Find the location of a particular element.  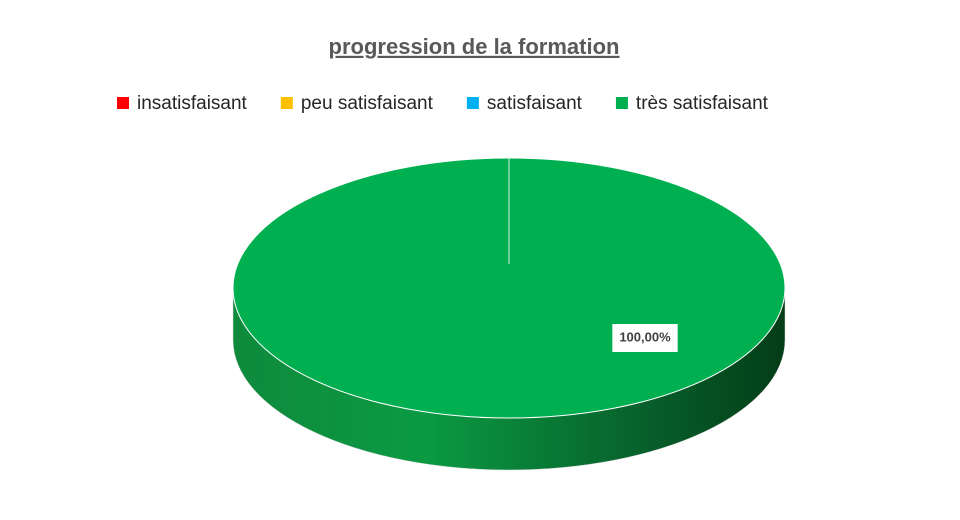

legend-label: très satisfaisant is located at coordinates (702, 103).